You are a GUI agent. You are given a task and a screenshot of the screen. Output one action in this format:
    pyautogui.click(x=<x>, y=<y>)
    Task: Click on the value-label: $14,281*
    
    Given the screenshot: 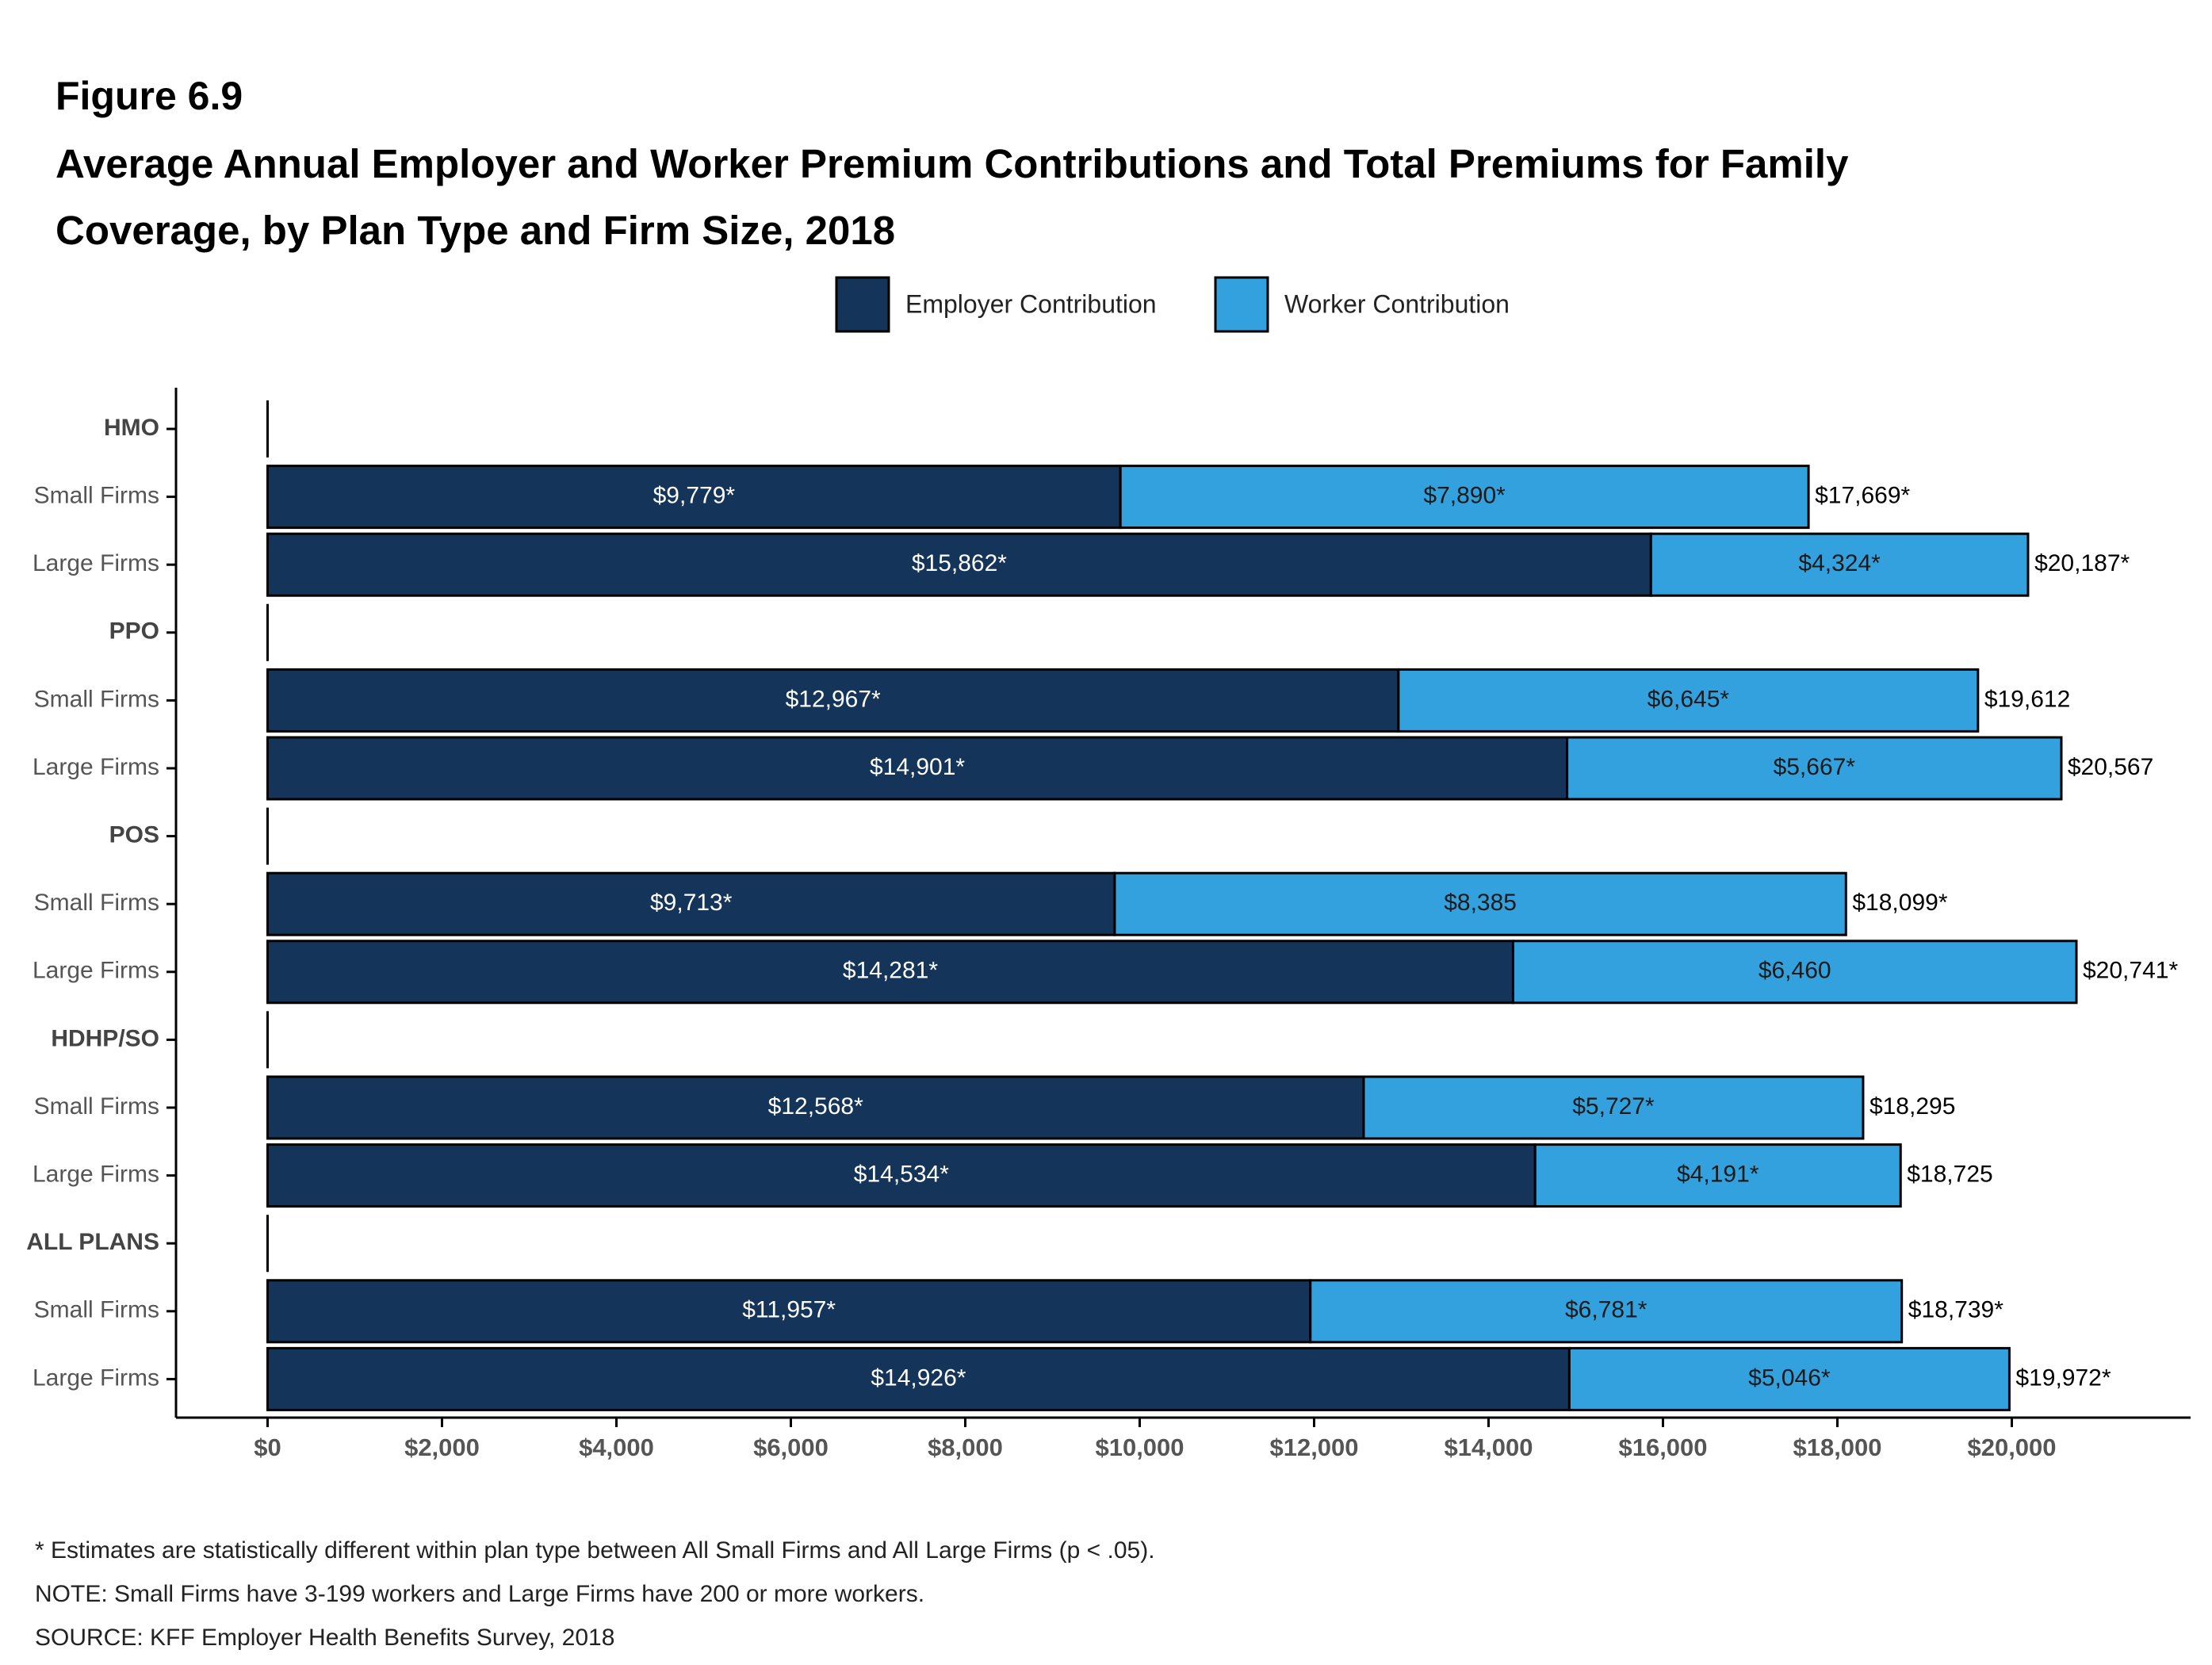 What is the action you would take?
    pyautogui.click(x=891, y=971)
    